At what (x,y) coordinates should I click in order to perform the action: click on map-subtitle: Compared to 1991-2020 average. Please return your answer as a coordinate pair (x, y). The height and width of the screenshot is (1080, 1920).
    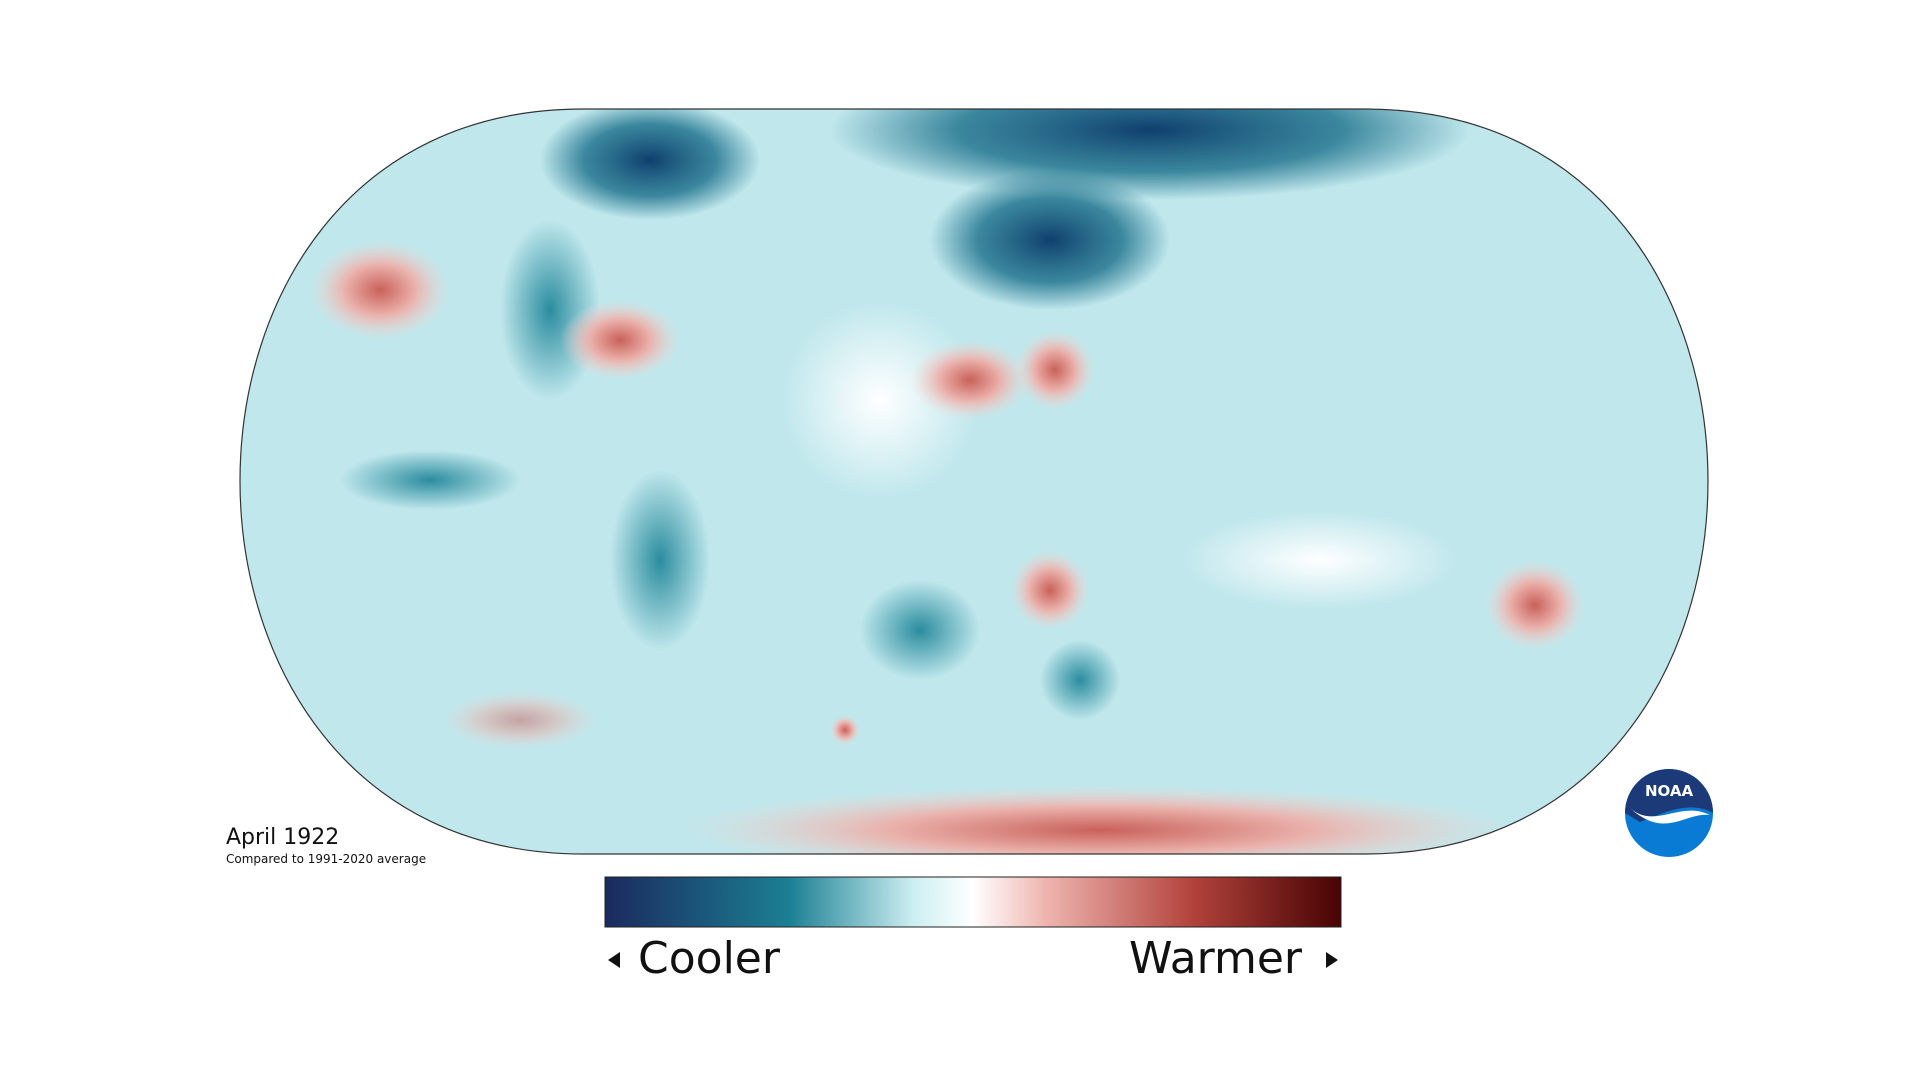
    Looking at the image, I should click on (326, 859).